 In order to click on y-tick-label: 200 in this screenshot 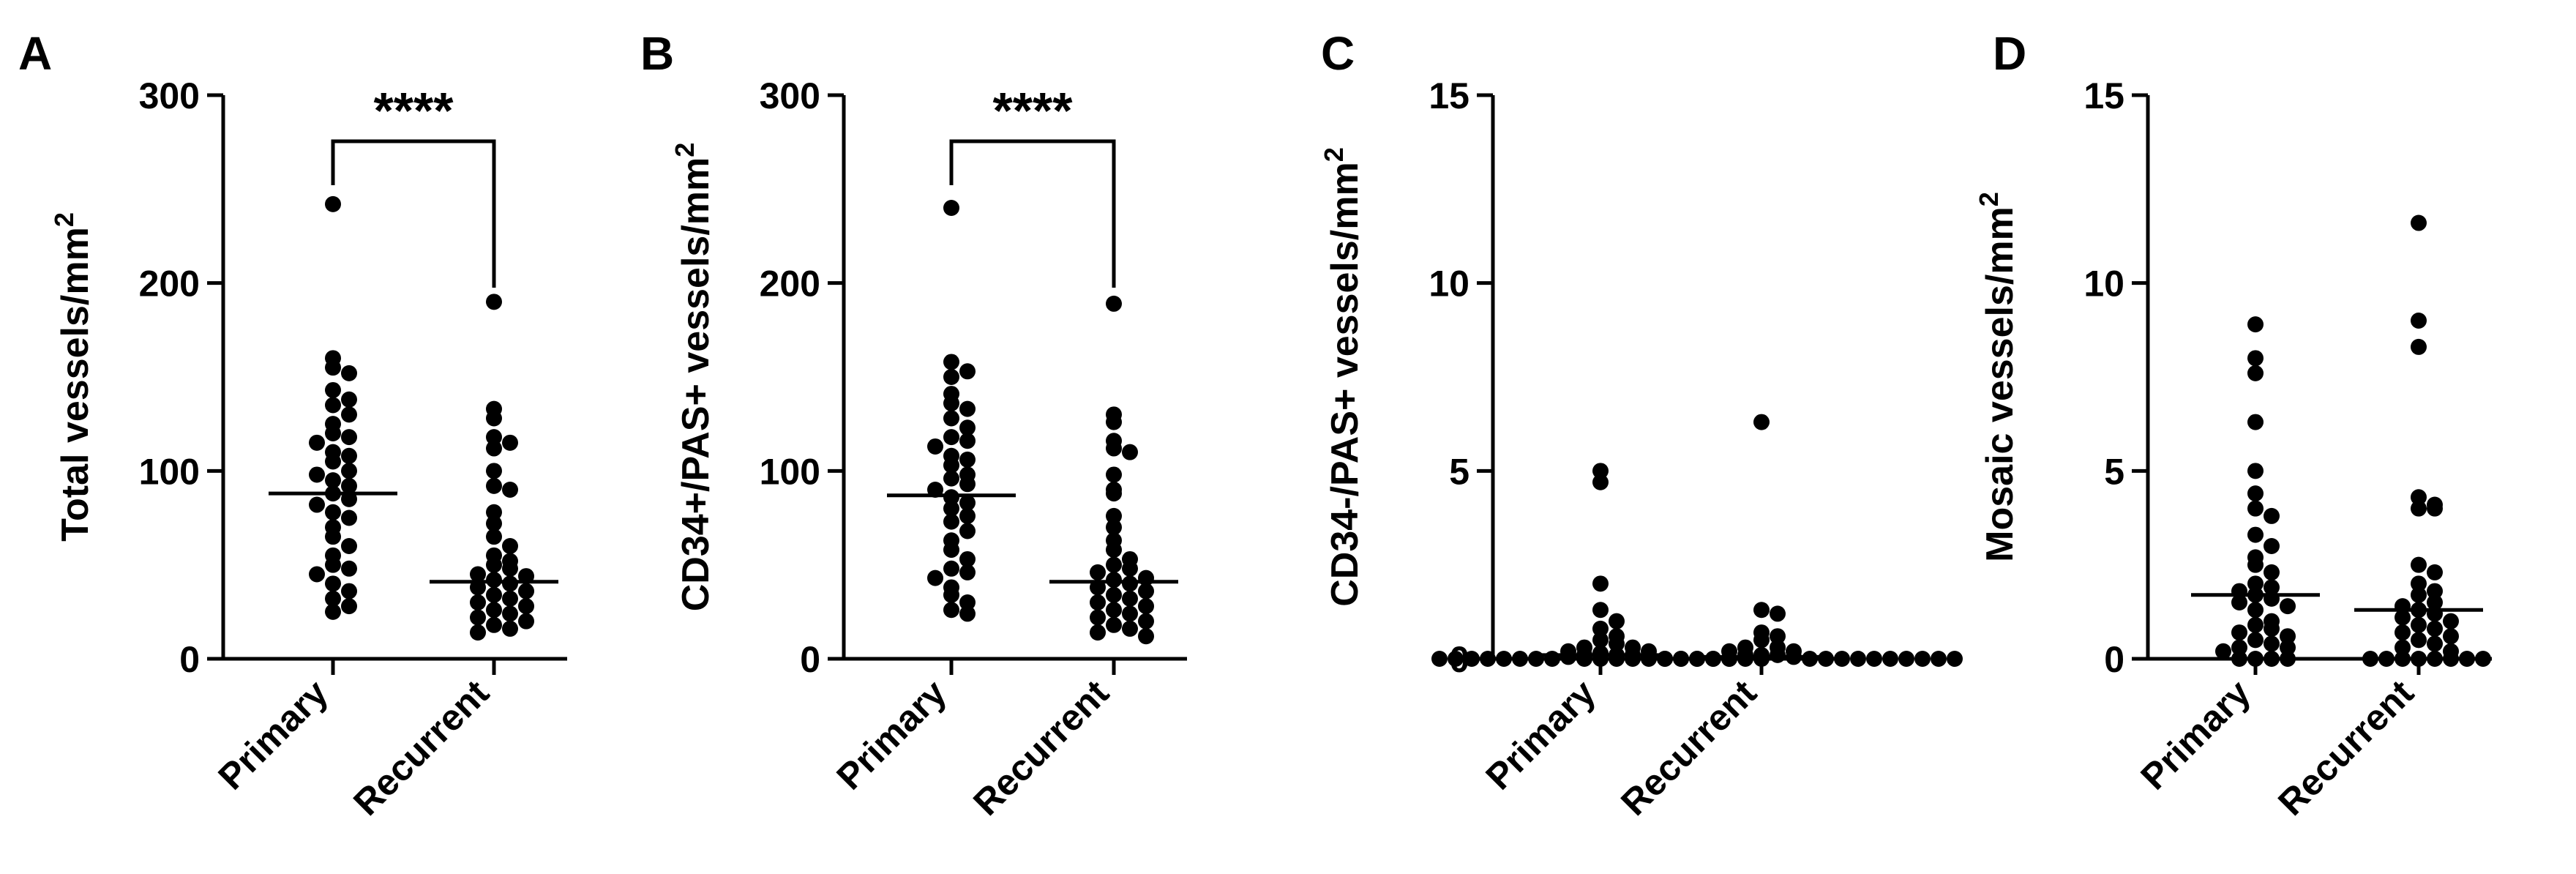, I will do `click(790, 284)`.